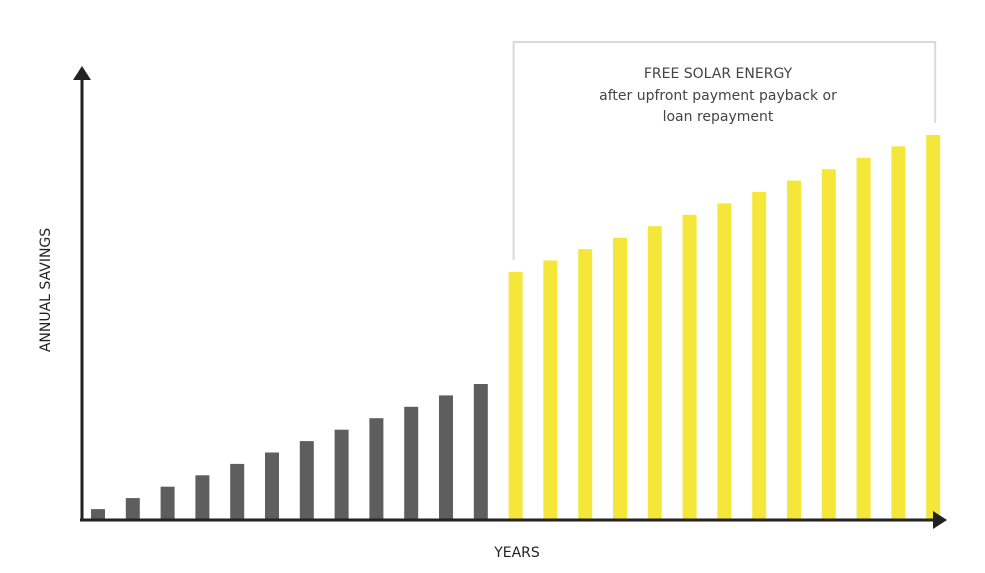 This screenshot has width=985, height=573. Describe the element at coordinates (82, 73) in the screenshot. I see `y-axis-arrow` at that location.